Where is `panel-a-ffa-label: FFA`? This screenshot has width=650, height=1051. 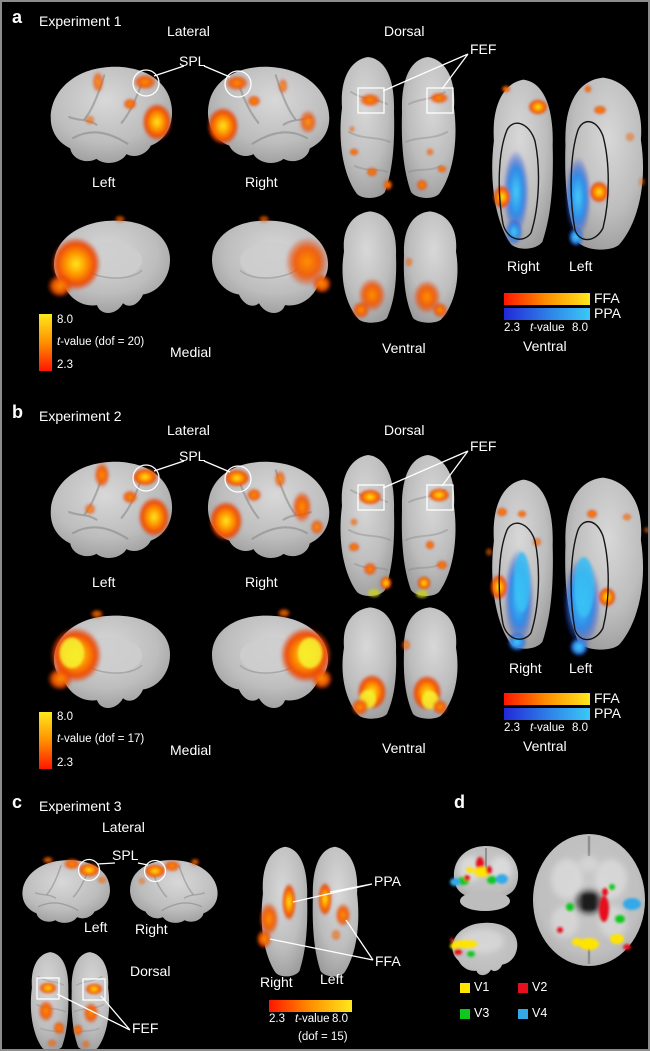
panel-a-ffa-label: FFA is located at coordinates (607, 298).